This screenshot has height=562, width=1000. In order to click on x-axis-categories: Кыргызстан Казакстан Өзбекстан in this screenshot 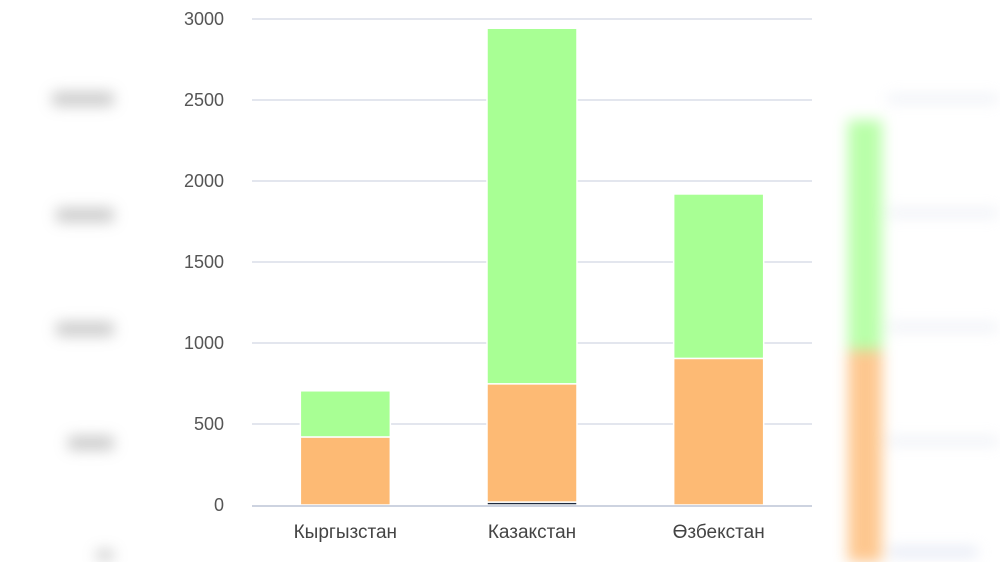, I will do `click(529, 532)`.